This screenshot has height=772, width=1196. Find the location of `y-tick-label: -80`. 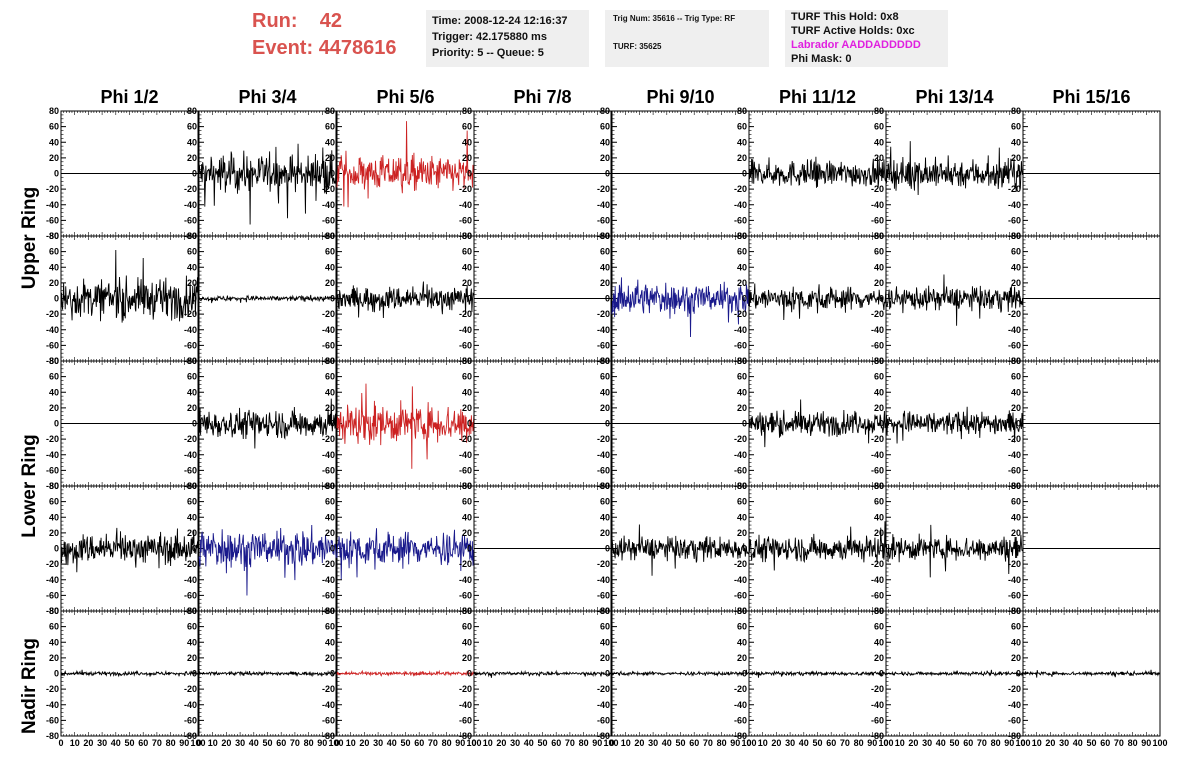

y-tick-label: -80 is located at coordinates (52, 486).